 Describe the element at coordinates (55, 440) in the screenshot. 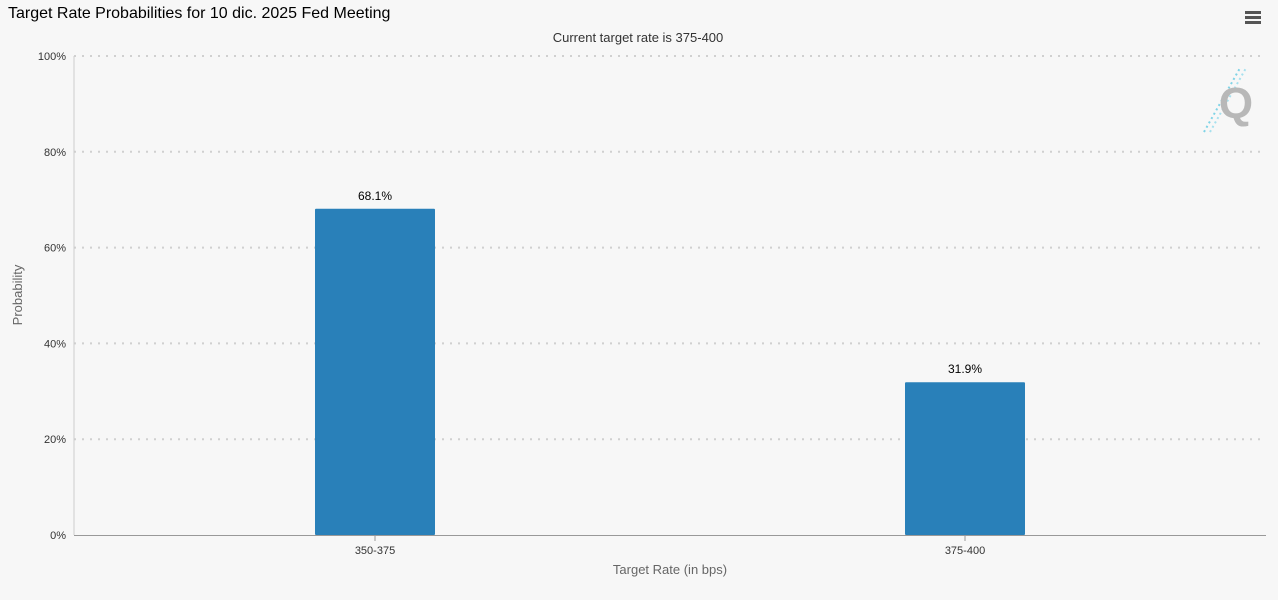

I see `y-tick-label: 20%` at that location.